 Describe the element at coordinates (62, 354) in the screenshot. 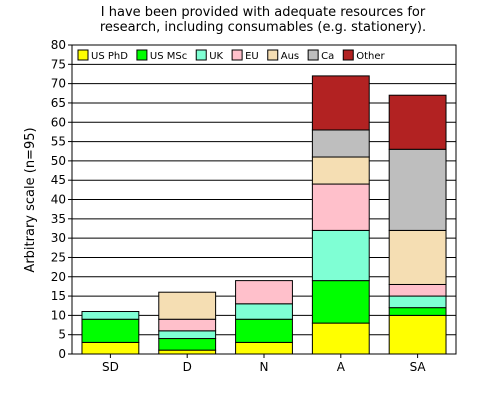

I see `y-tick-label: 0` at that location.